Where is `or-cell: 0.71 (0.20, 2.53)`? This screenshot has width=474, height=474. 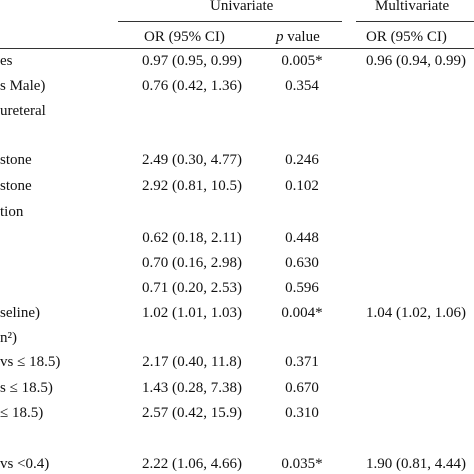 or-cell: 0.71 (0.20, 2.53) is located at coordinates (192, 288).